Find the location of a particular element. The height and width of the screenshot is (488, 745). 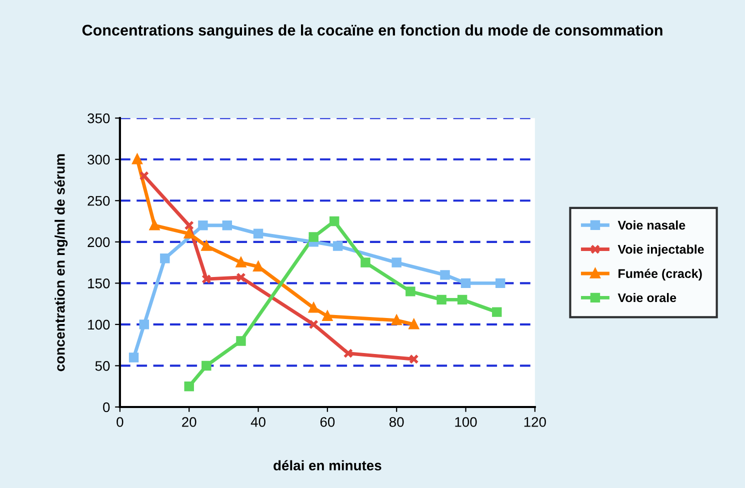

y-tick-label: 0 is located at coordinates (106, 407).